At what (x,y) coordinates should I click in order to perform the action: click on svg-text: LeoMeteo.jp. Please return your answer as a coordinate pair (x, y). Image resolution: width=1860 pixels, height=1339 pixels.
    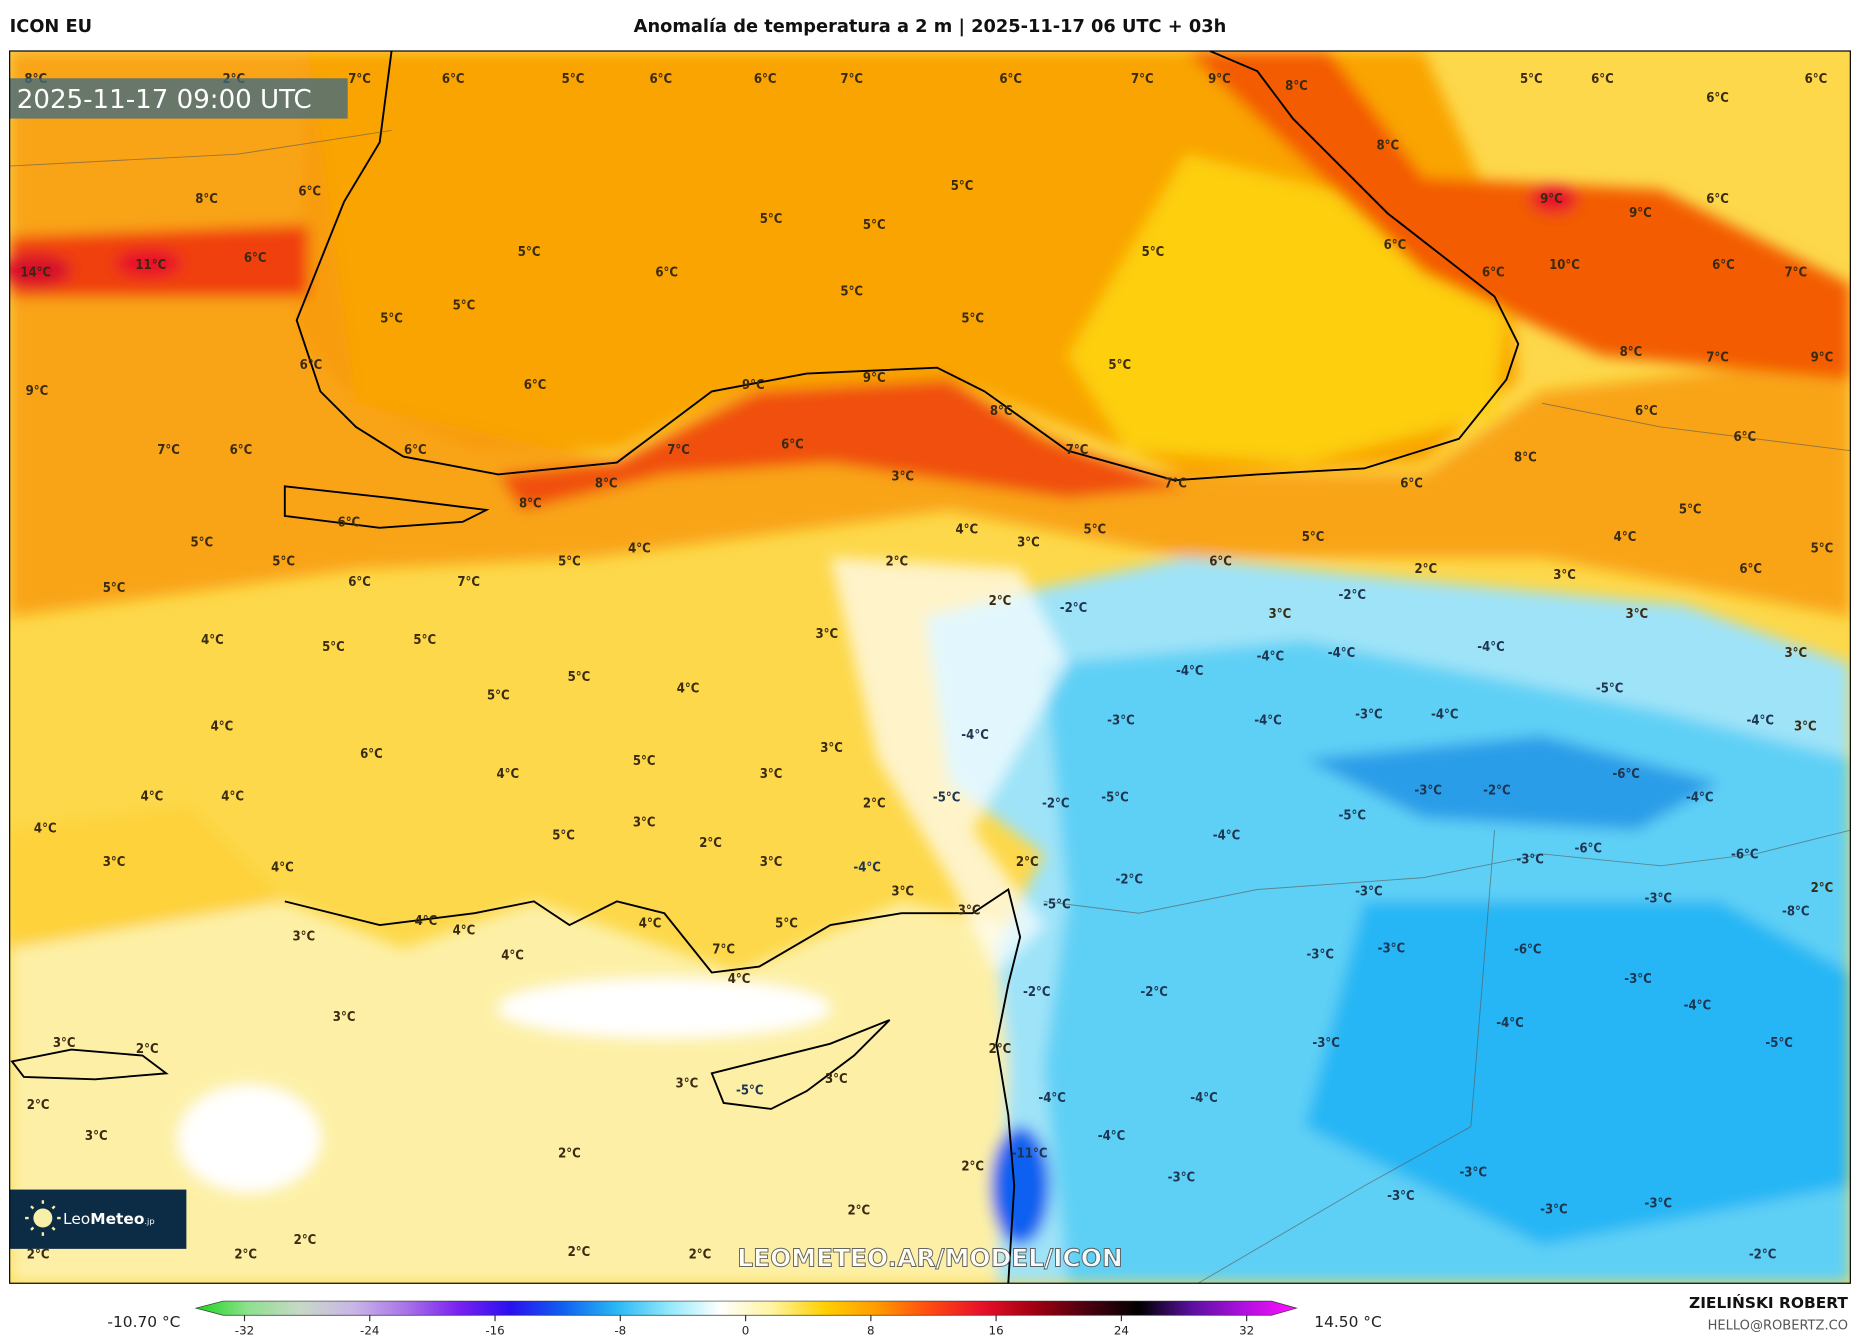
    Looking at the image, I should click on (109, 1219).